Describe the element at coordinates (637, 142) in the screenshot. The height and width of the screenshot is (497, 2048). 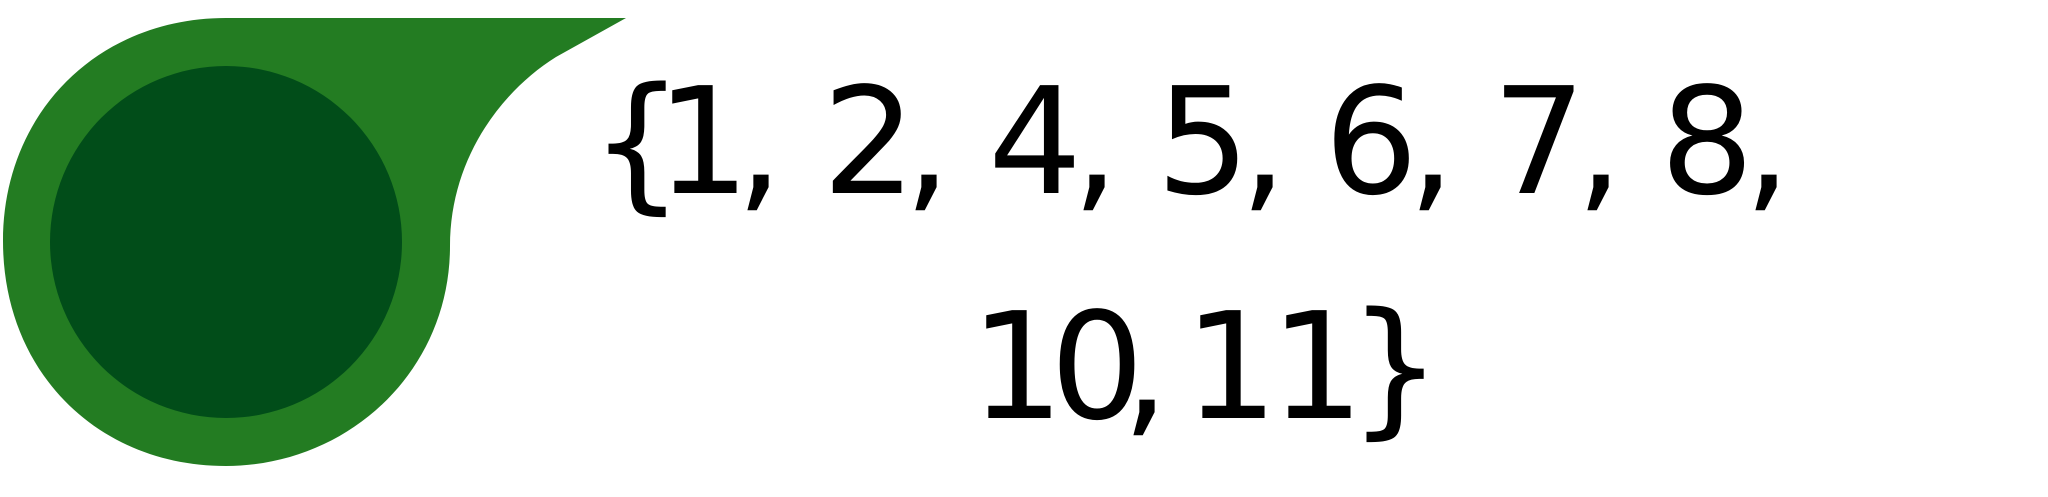
I see `open-brace: {` at that location.